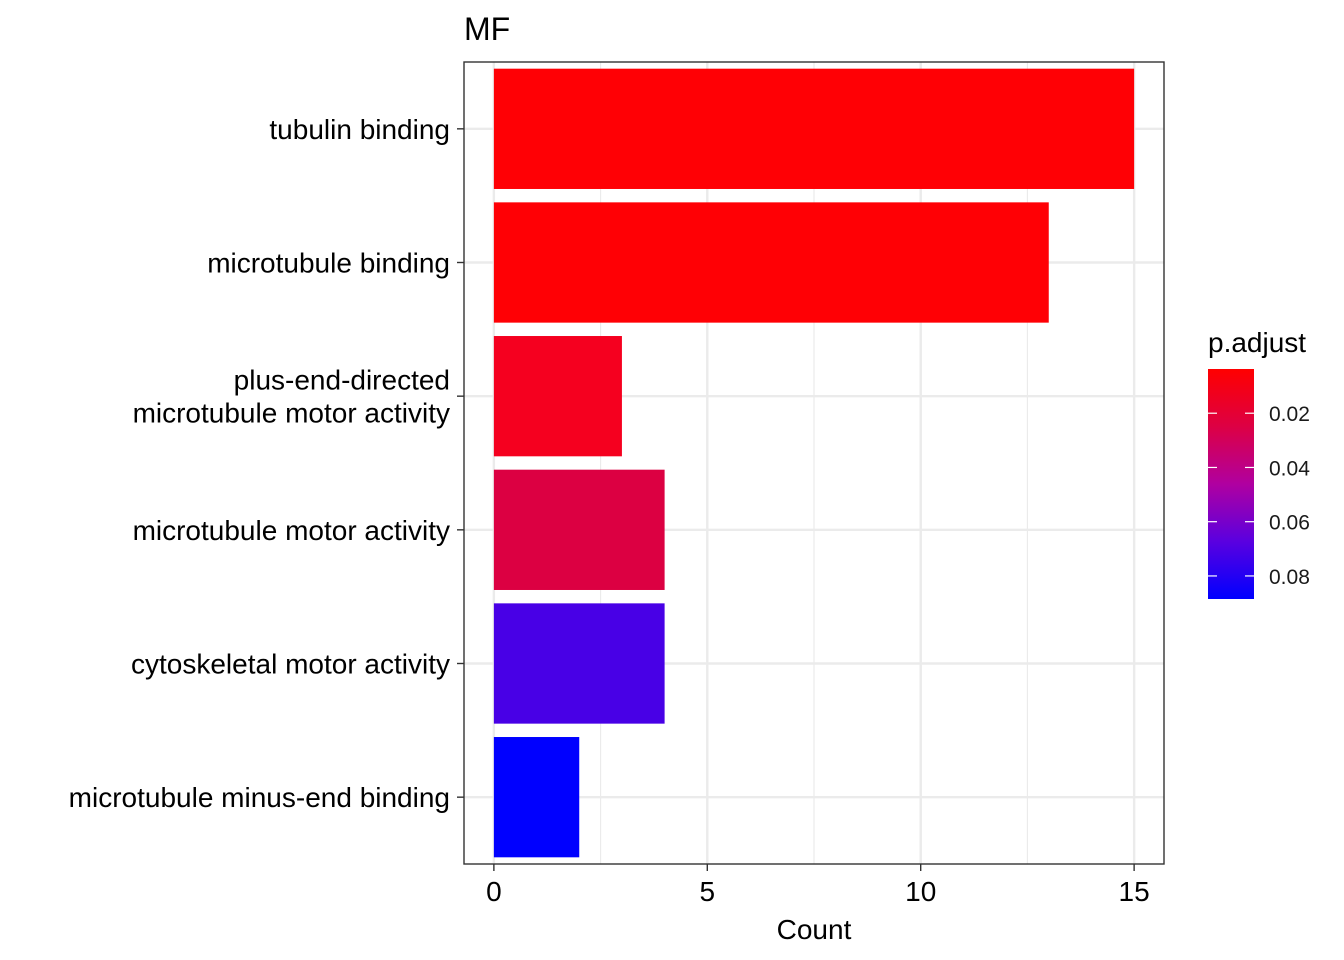 This screenshot has height=960, width=1344. What do you see at coordinates (487, 29) in the screenshot?
I see `chart-title: MF` at bounding box center [487, 29].